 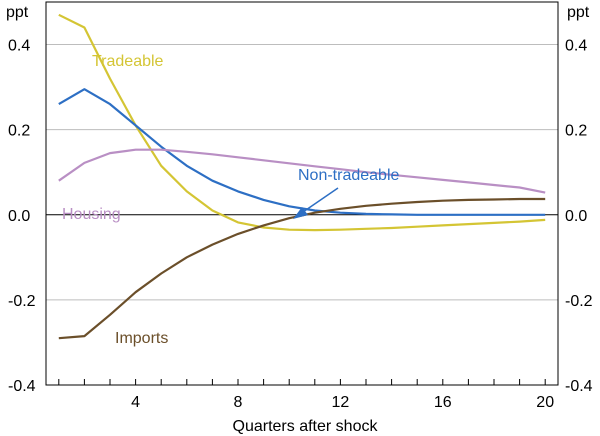 I want to click on y-axis-label-right: ppt, so click(x=578, y=12).